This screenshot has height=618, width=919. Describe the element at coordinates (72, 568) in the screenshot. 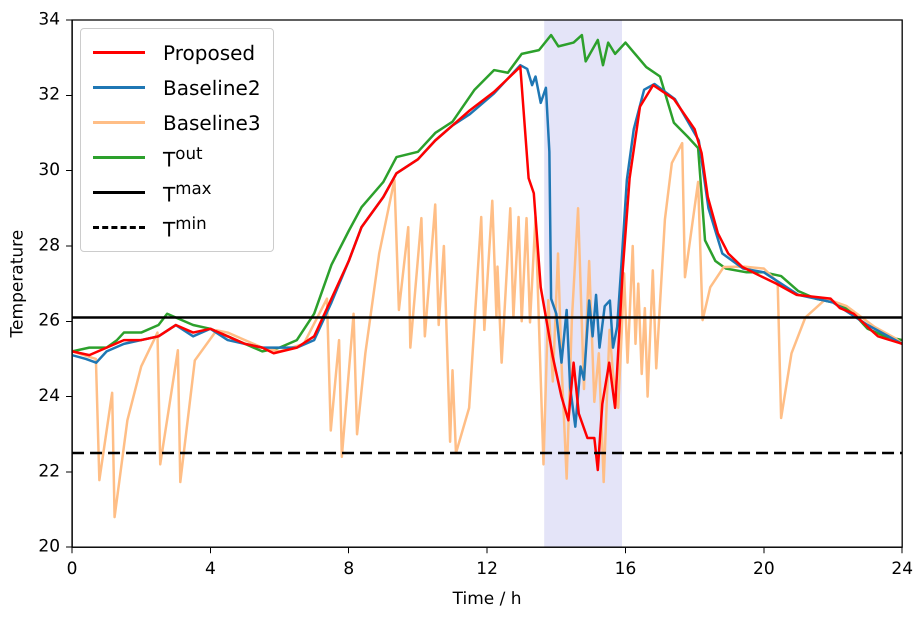

I see `x-tick-label: 0` at that location.